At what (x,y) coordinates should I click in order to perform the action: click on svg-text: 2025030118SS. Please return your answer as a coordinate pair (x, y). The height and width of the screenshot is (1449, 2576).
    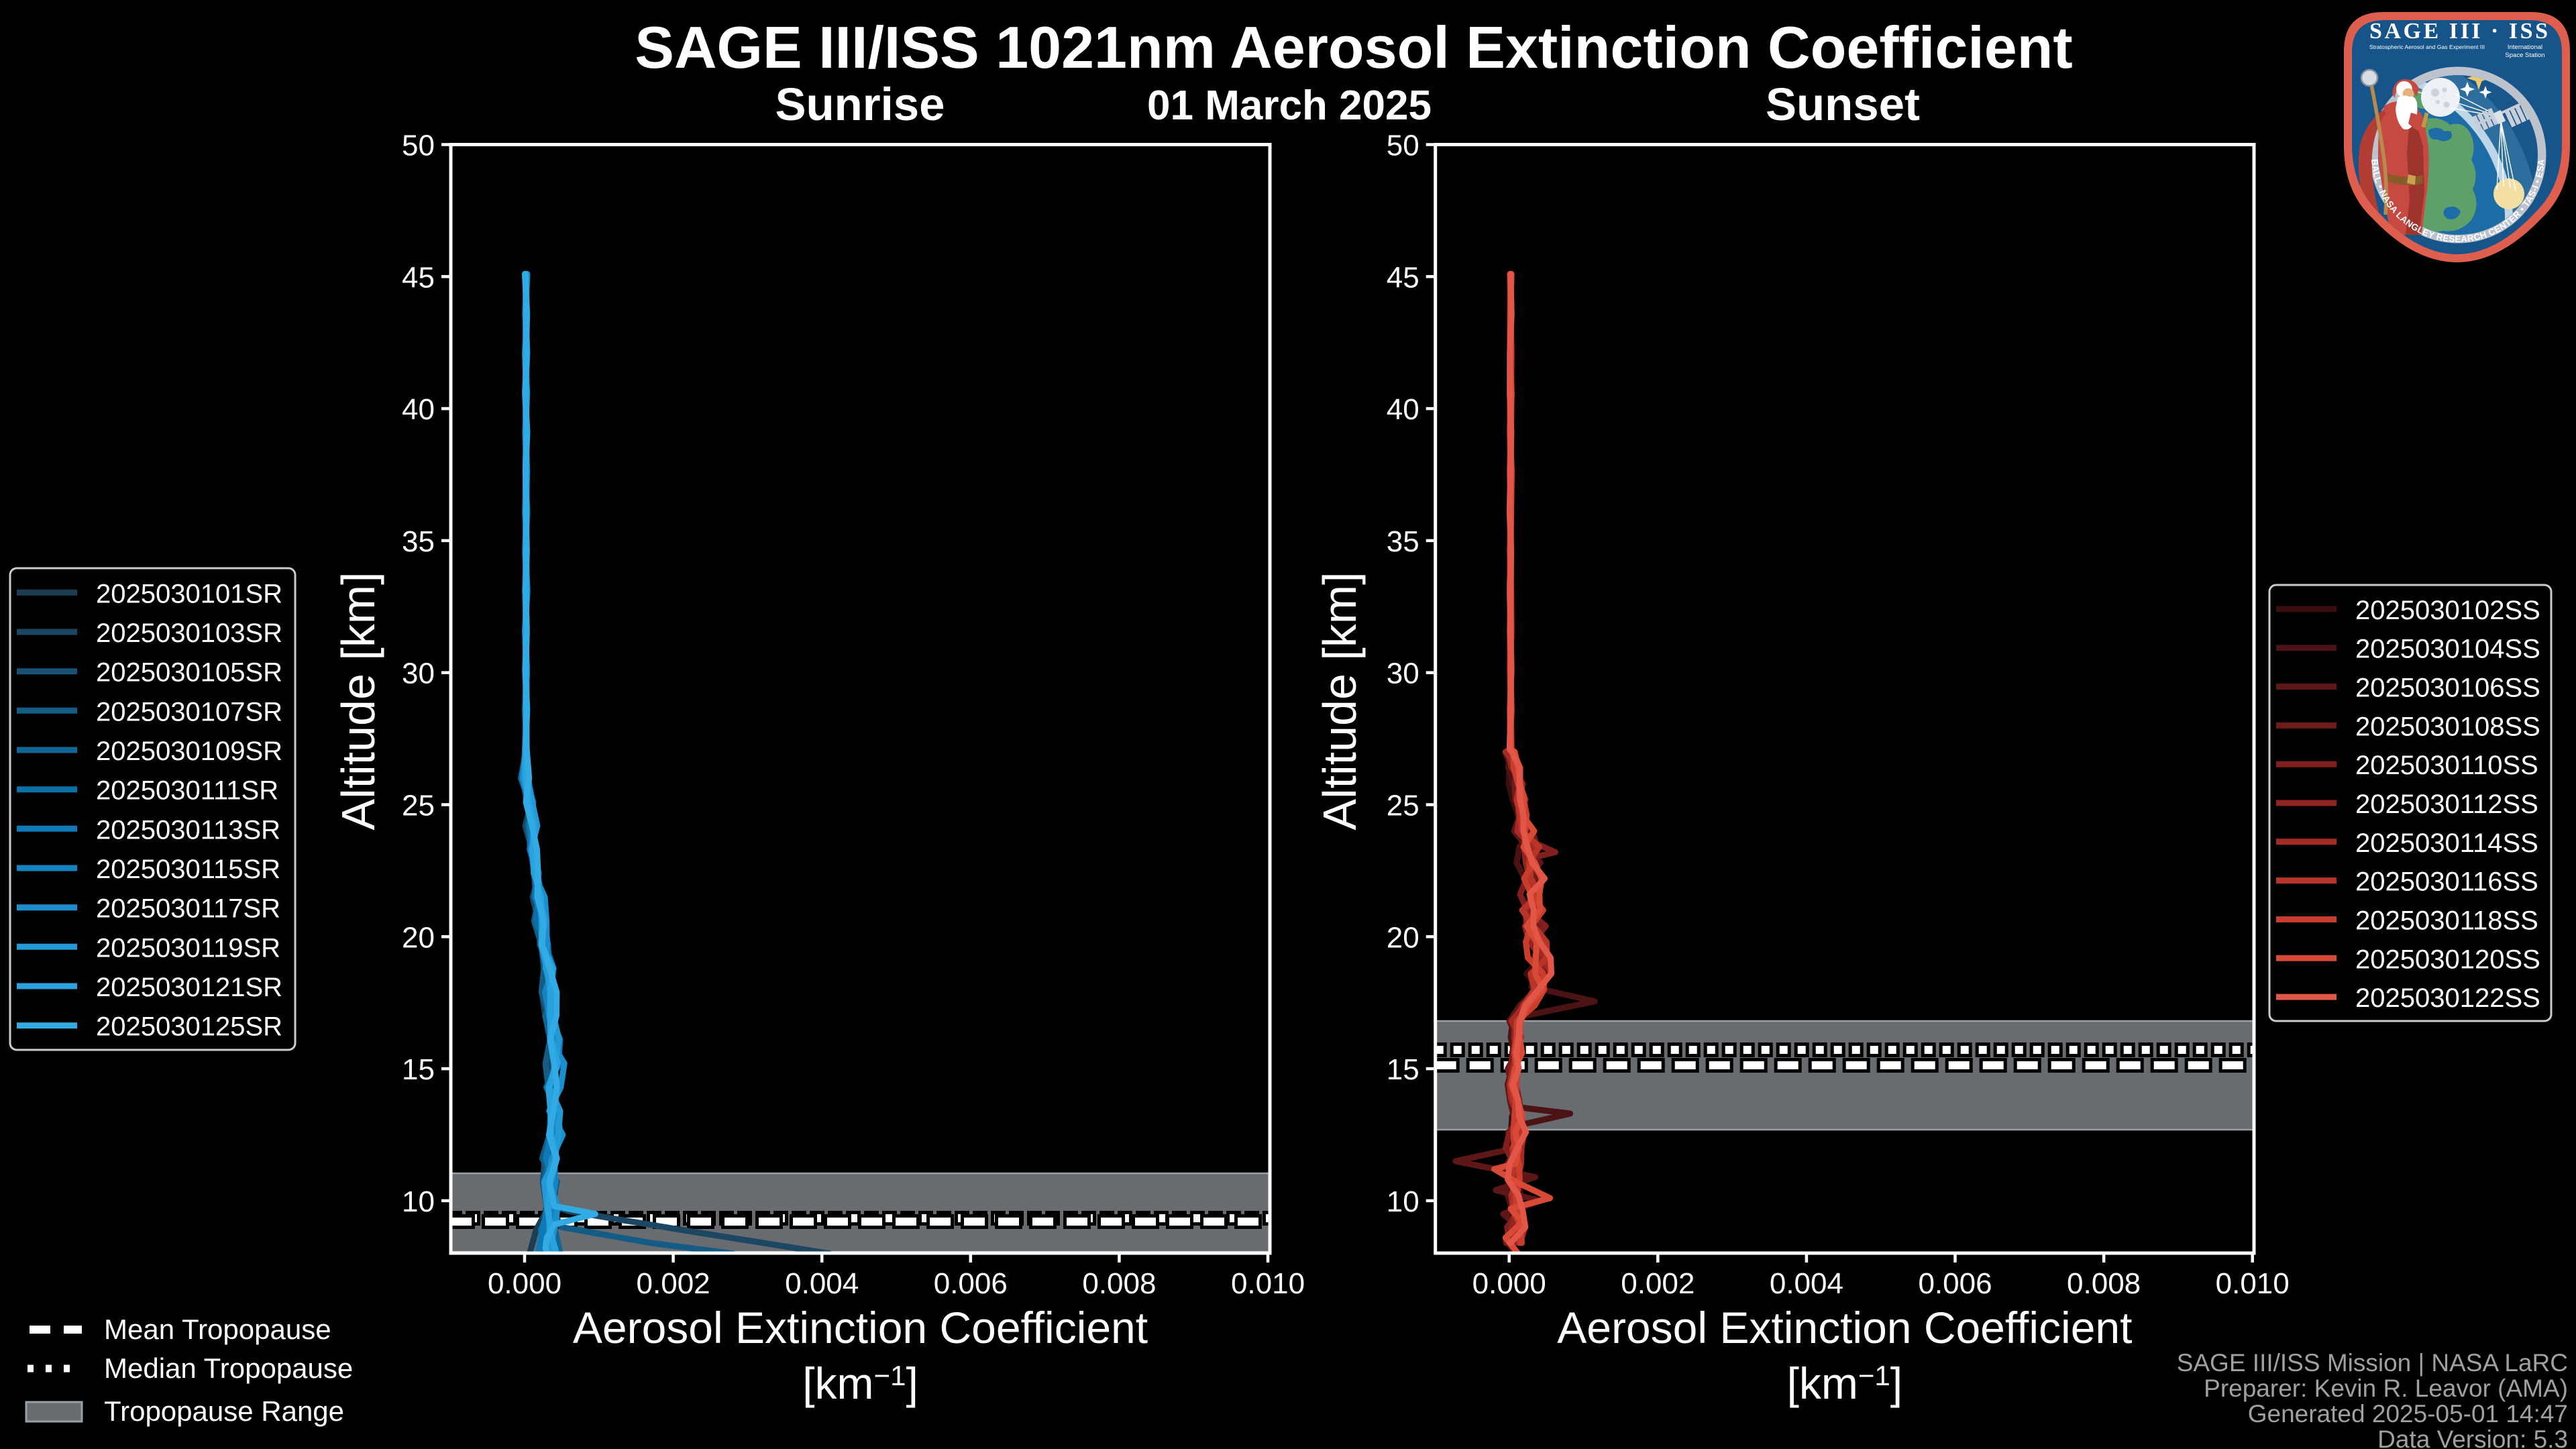
    Looking at the image, I should click on (2446, 921).